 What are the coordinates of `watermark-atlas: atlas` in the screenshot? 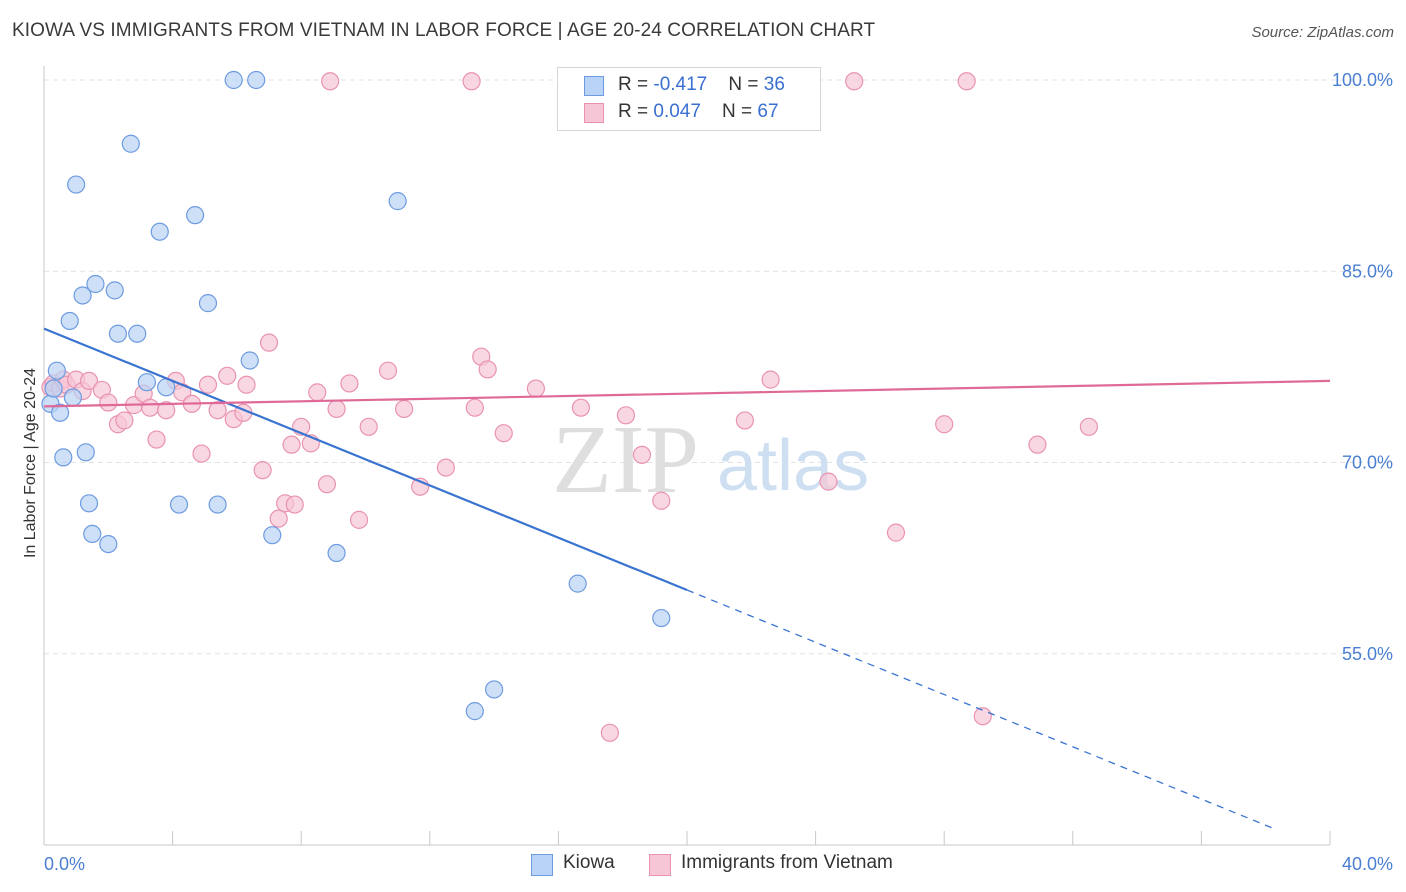 It's located at (793, 466).